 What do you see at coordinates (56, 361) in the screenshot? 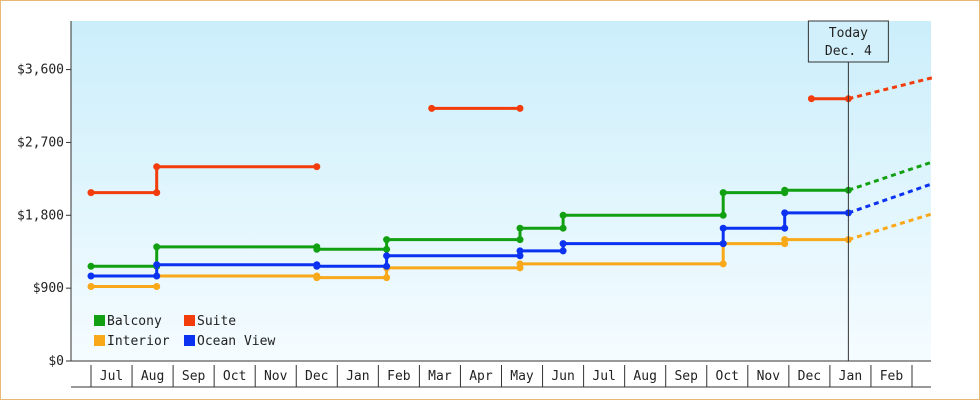
I see `y-tick-label: $0` at bounding box center [56, 361].